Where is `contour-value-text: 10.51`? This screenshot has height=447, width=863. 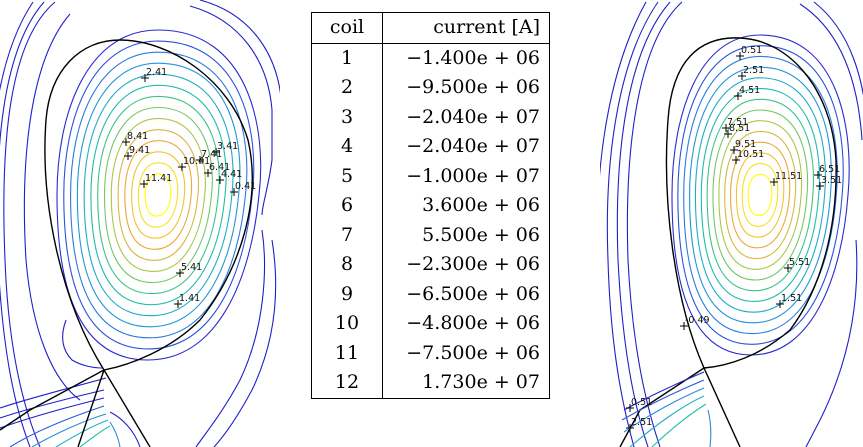 contour-value-text: 10.51 is located at coordinates (750, 154).